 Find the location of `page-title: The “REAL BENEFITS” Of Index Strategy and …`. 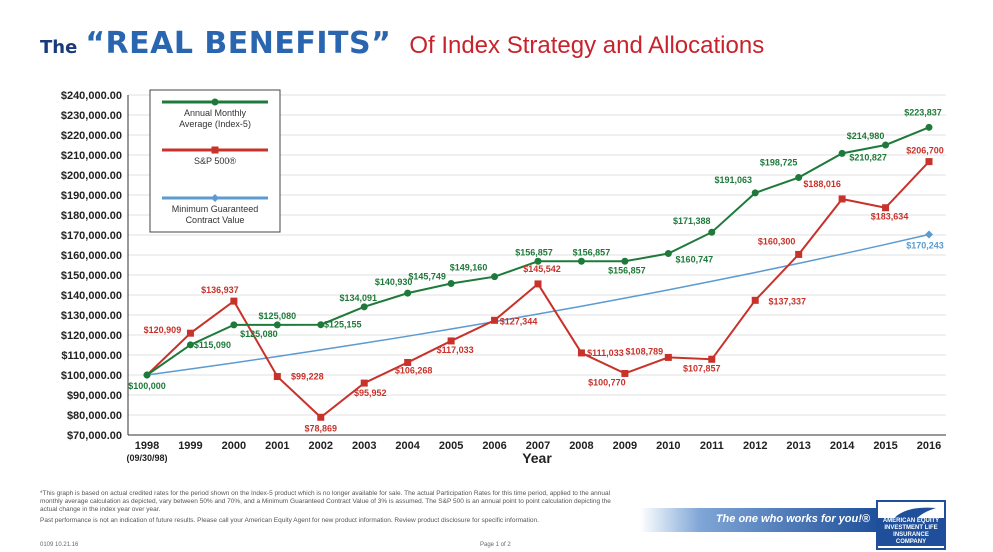

page-title: The “REAL BENEFITS” Of Index Strategy and … is located at coordinates (402, 46).